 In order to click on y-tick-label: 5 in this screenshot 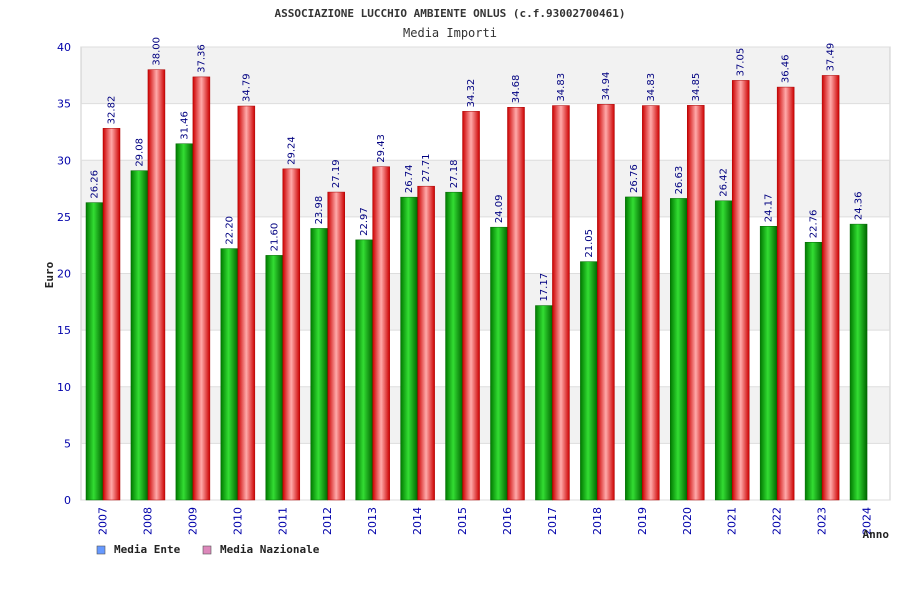, I will do `click(67, 443)`.